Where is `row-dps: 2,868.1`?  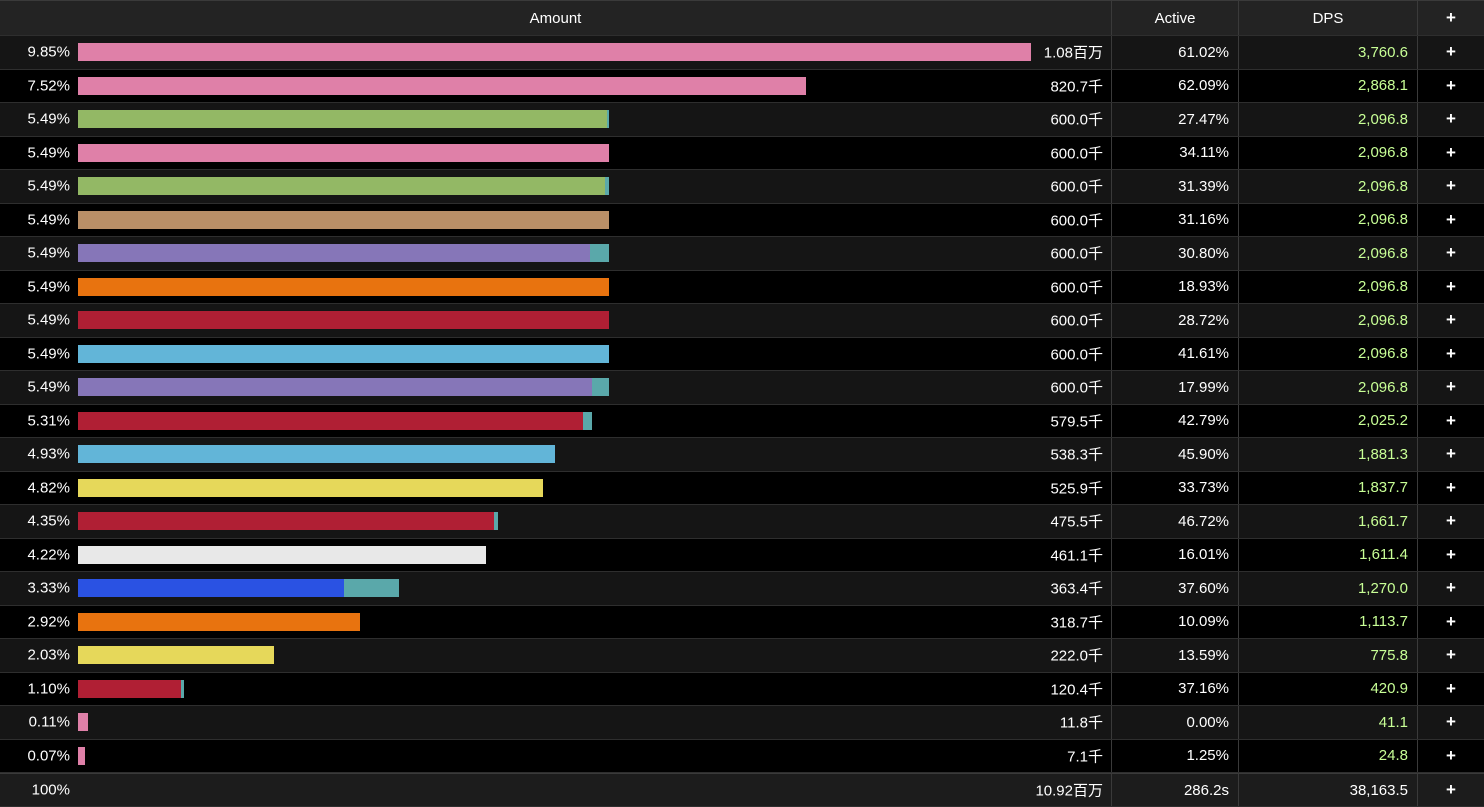 row-dps: 2,868.1 is located at coordinates (1327, 85).